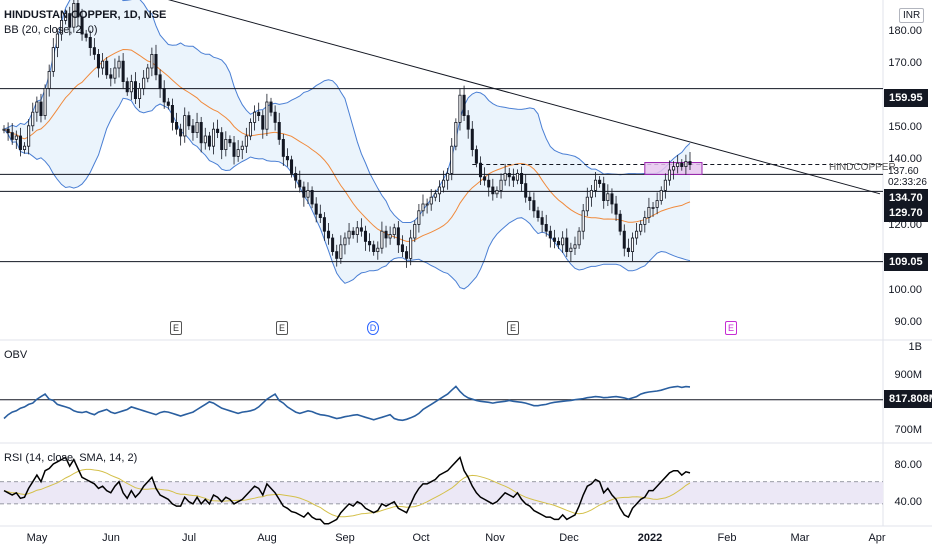 The width and height of the screenshot is (932, 550). I want to click on currency-badge: INR, so click(912, 15).